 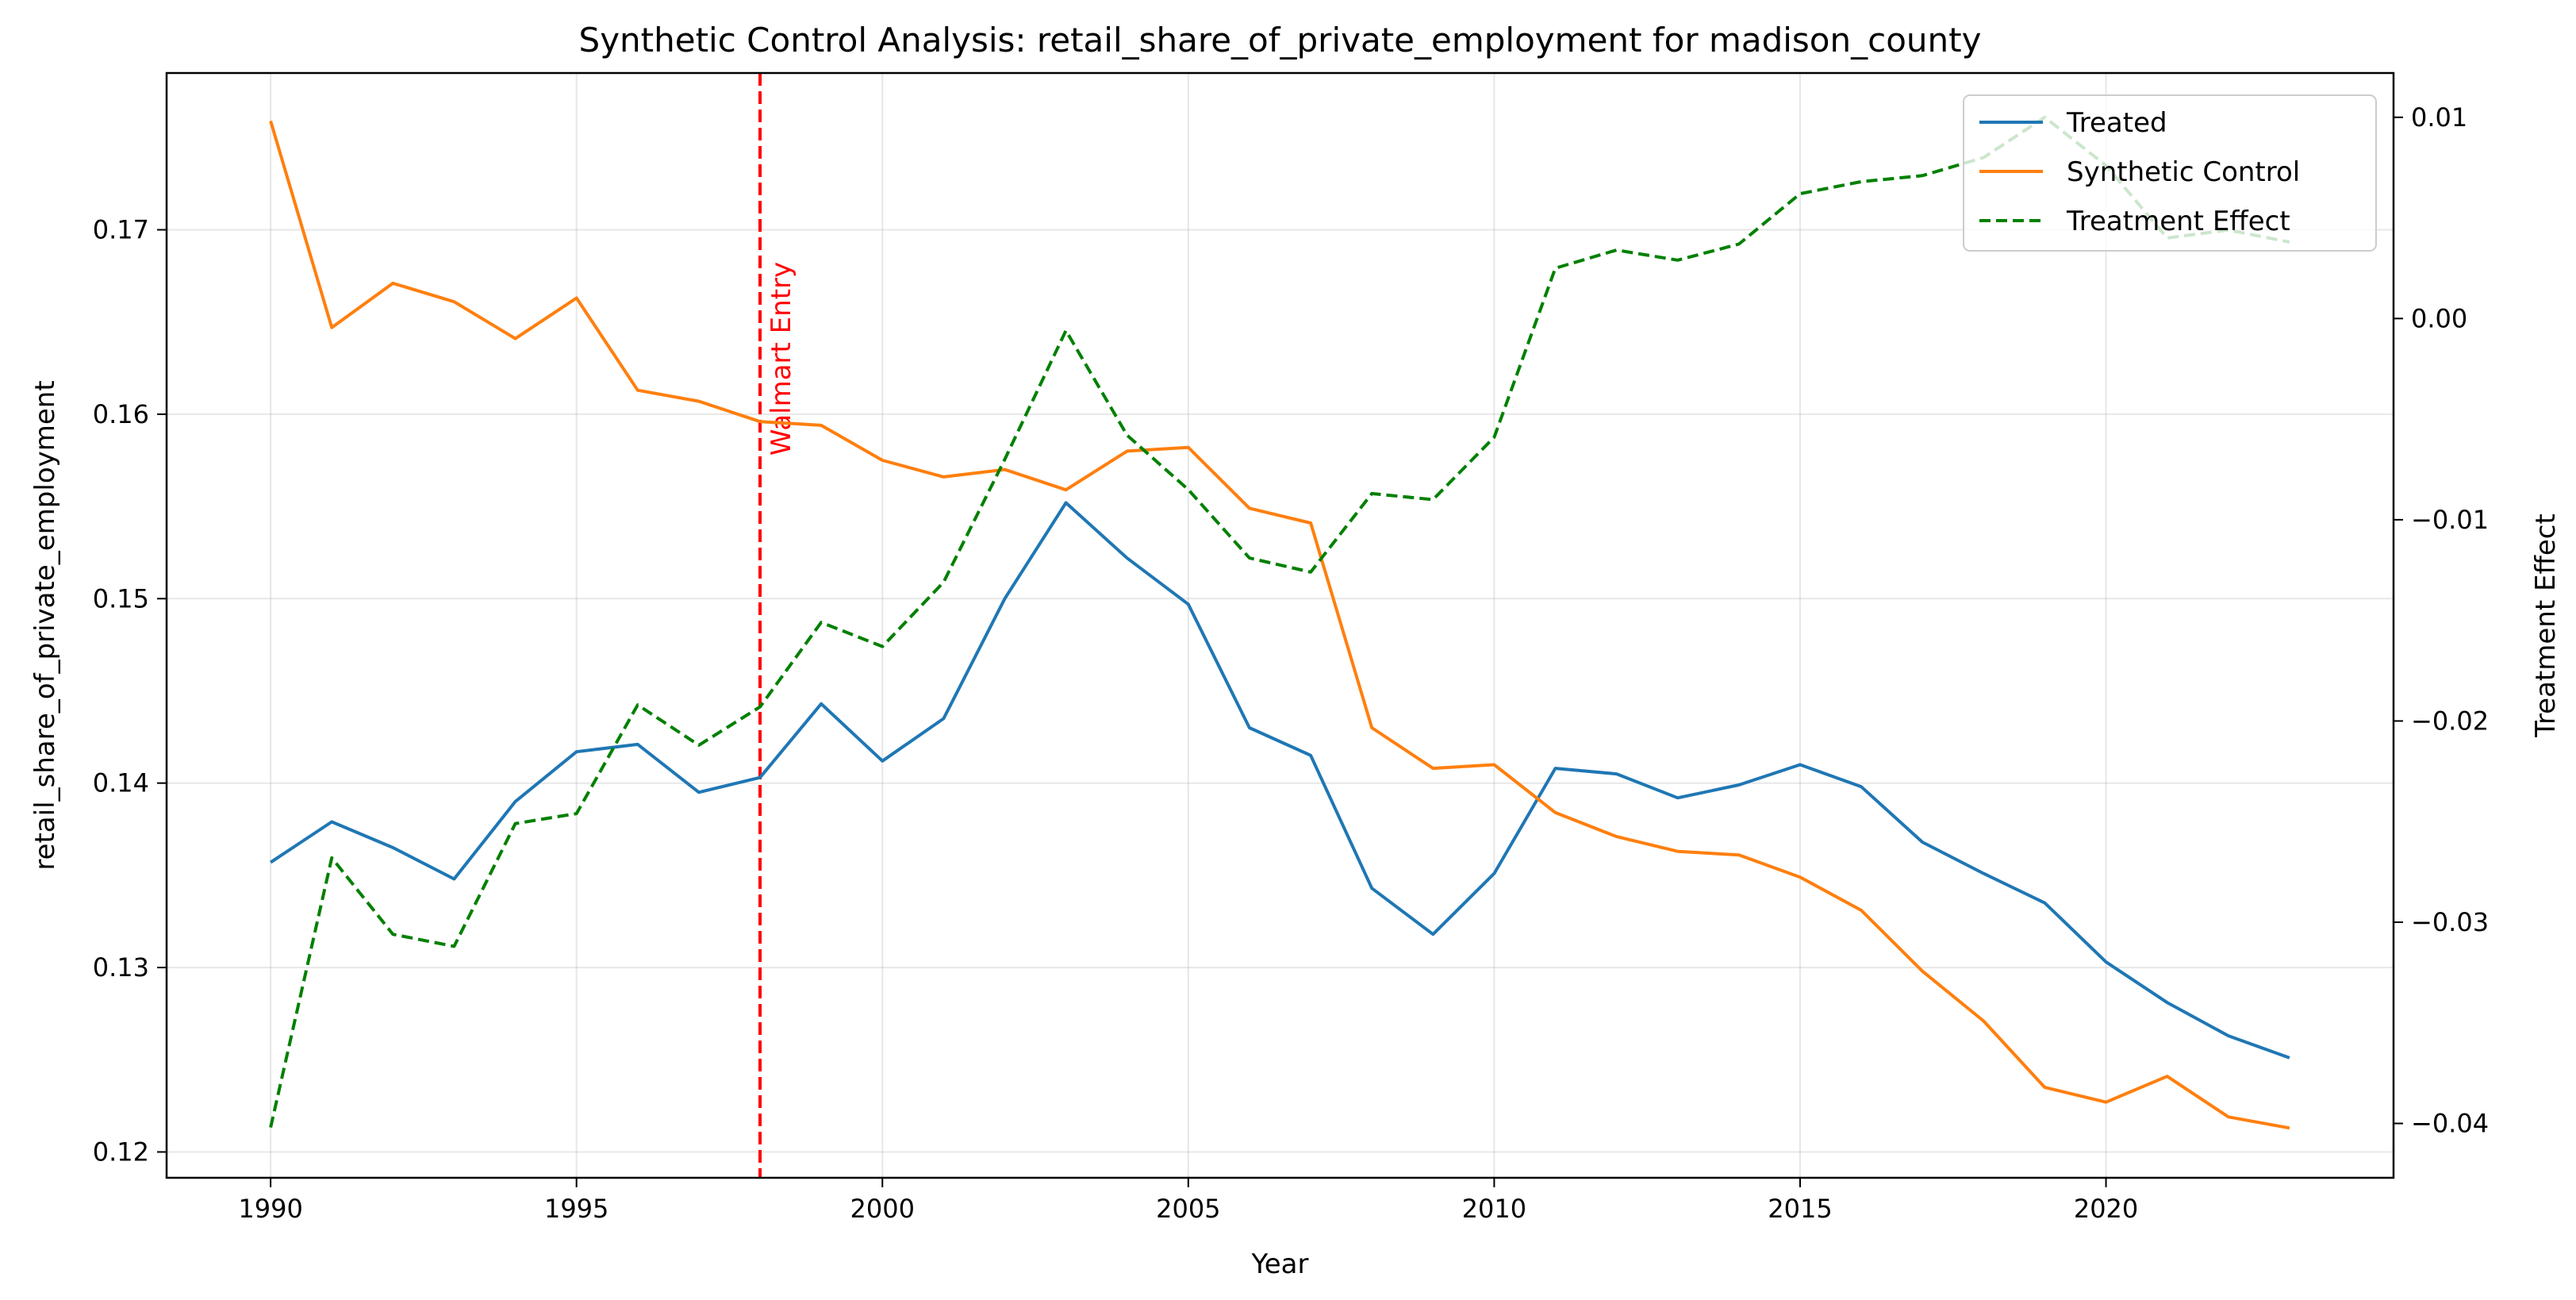 What do you see at coordinates (2546, 625) in the screenshot?
I see `y2-axis-label: Treatment Effect` at bounding box center [2546, 625].